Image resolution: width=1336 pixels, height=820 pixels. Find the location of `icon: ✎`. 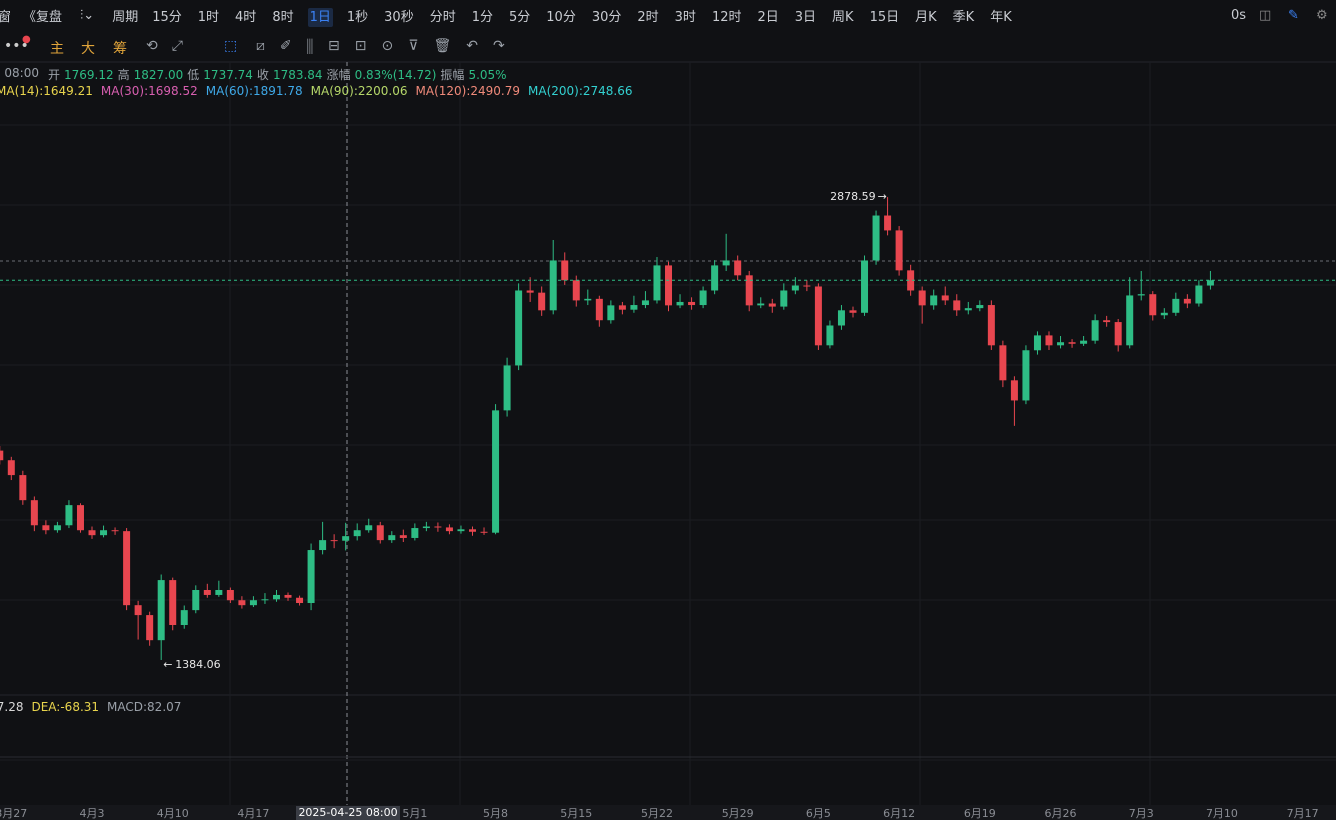

icon: ✎ is located at coordinates (1293, 15).